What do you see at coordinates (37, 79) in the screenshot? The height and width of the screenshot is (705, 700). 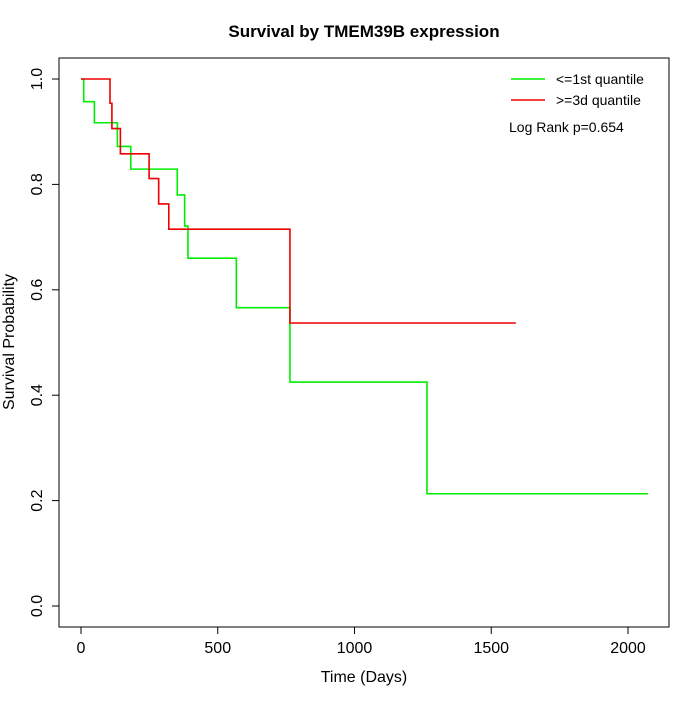 I see `y-tick-label: 1.0` at bounding box center [37, 79].